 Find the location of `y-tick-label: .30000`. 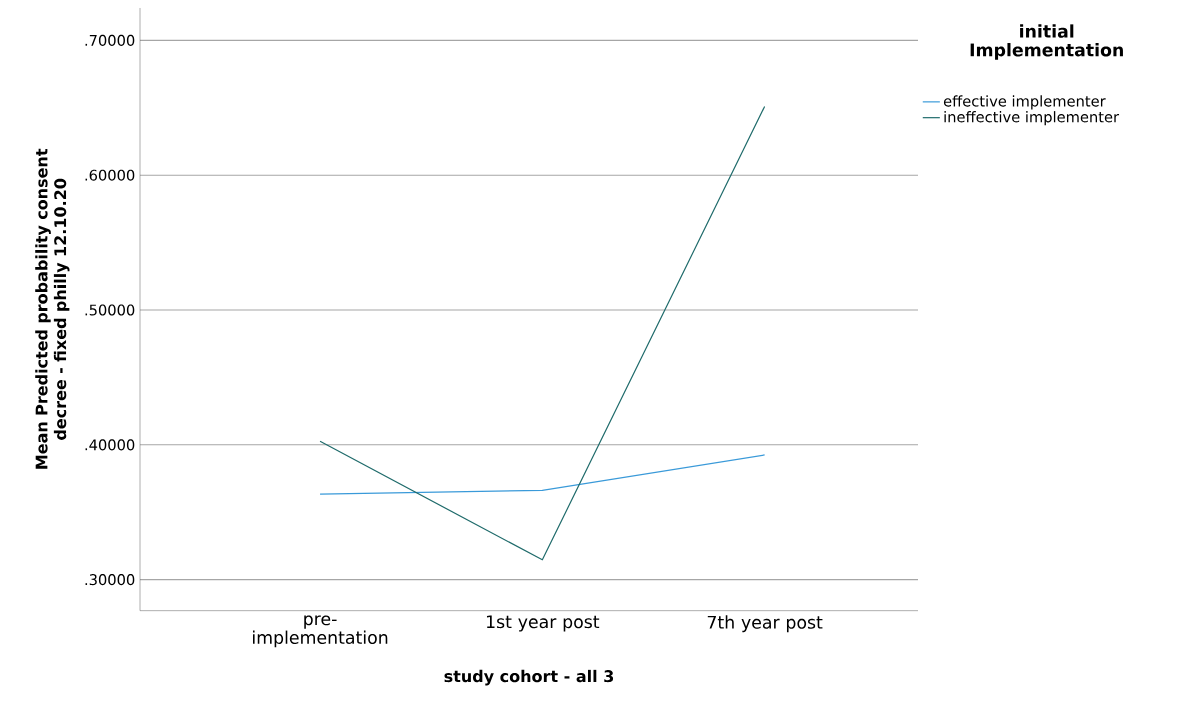

y-tick-label: .30000 is located at coordinates (110, 580).